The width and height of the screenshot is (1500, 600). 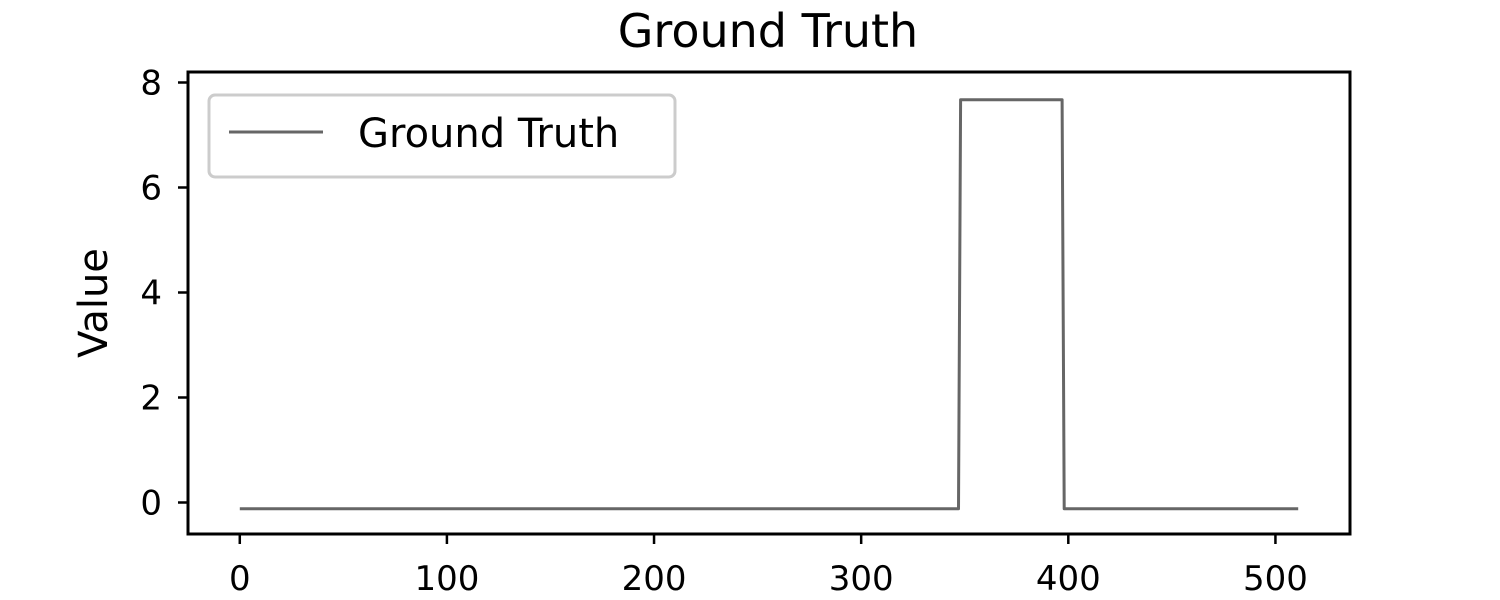 What do you see at coordinates (151, 189) in the screenshot?
I see `y-tick-label: 6` at bounding box center [151, 189].